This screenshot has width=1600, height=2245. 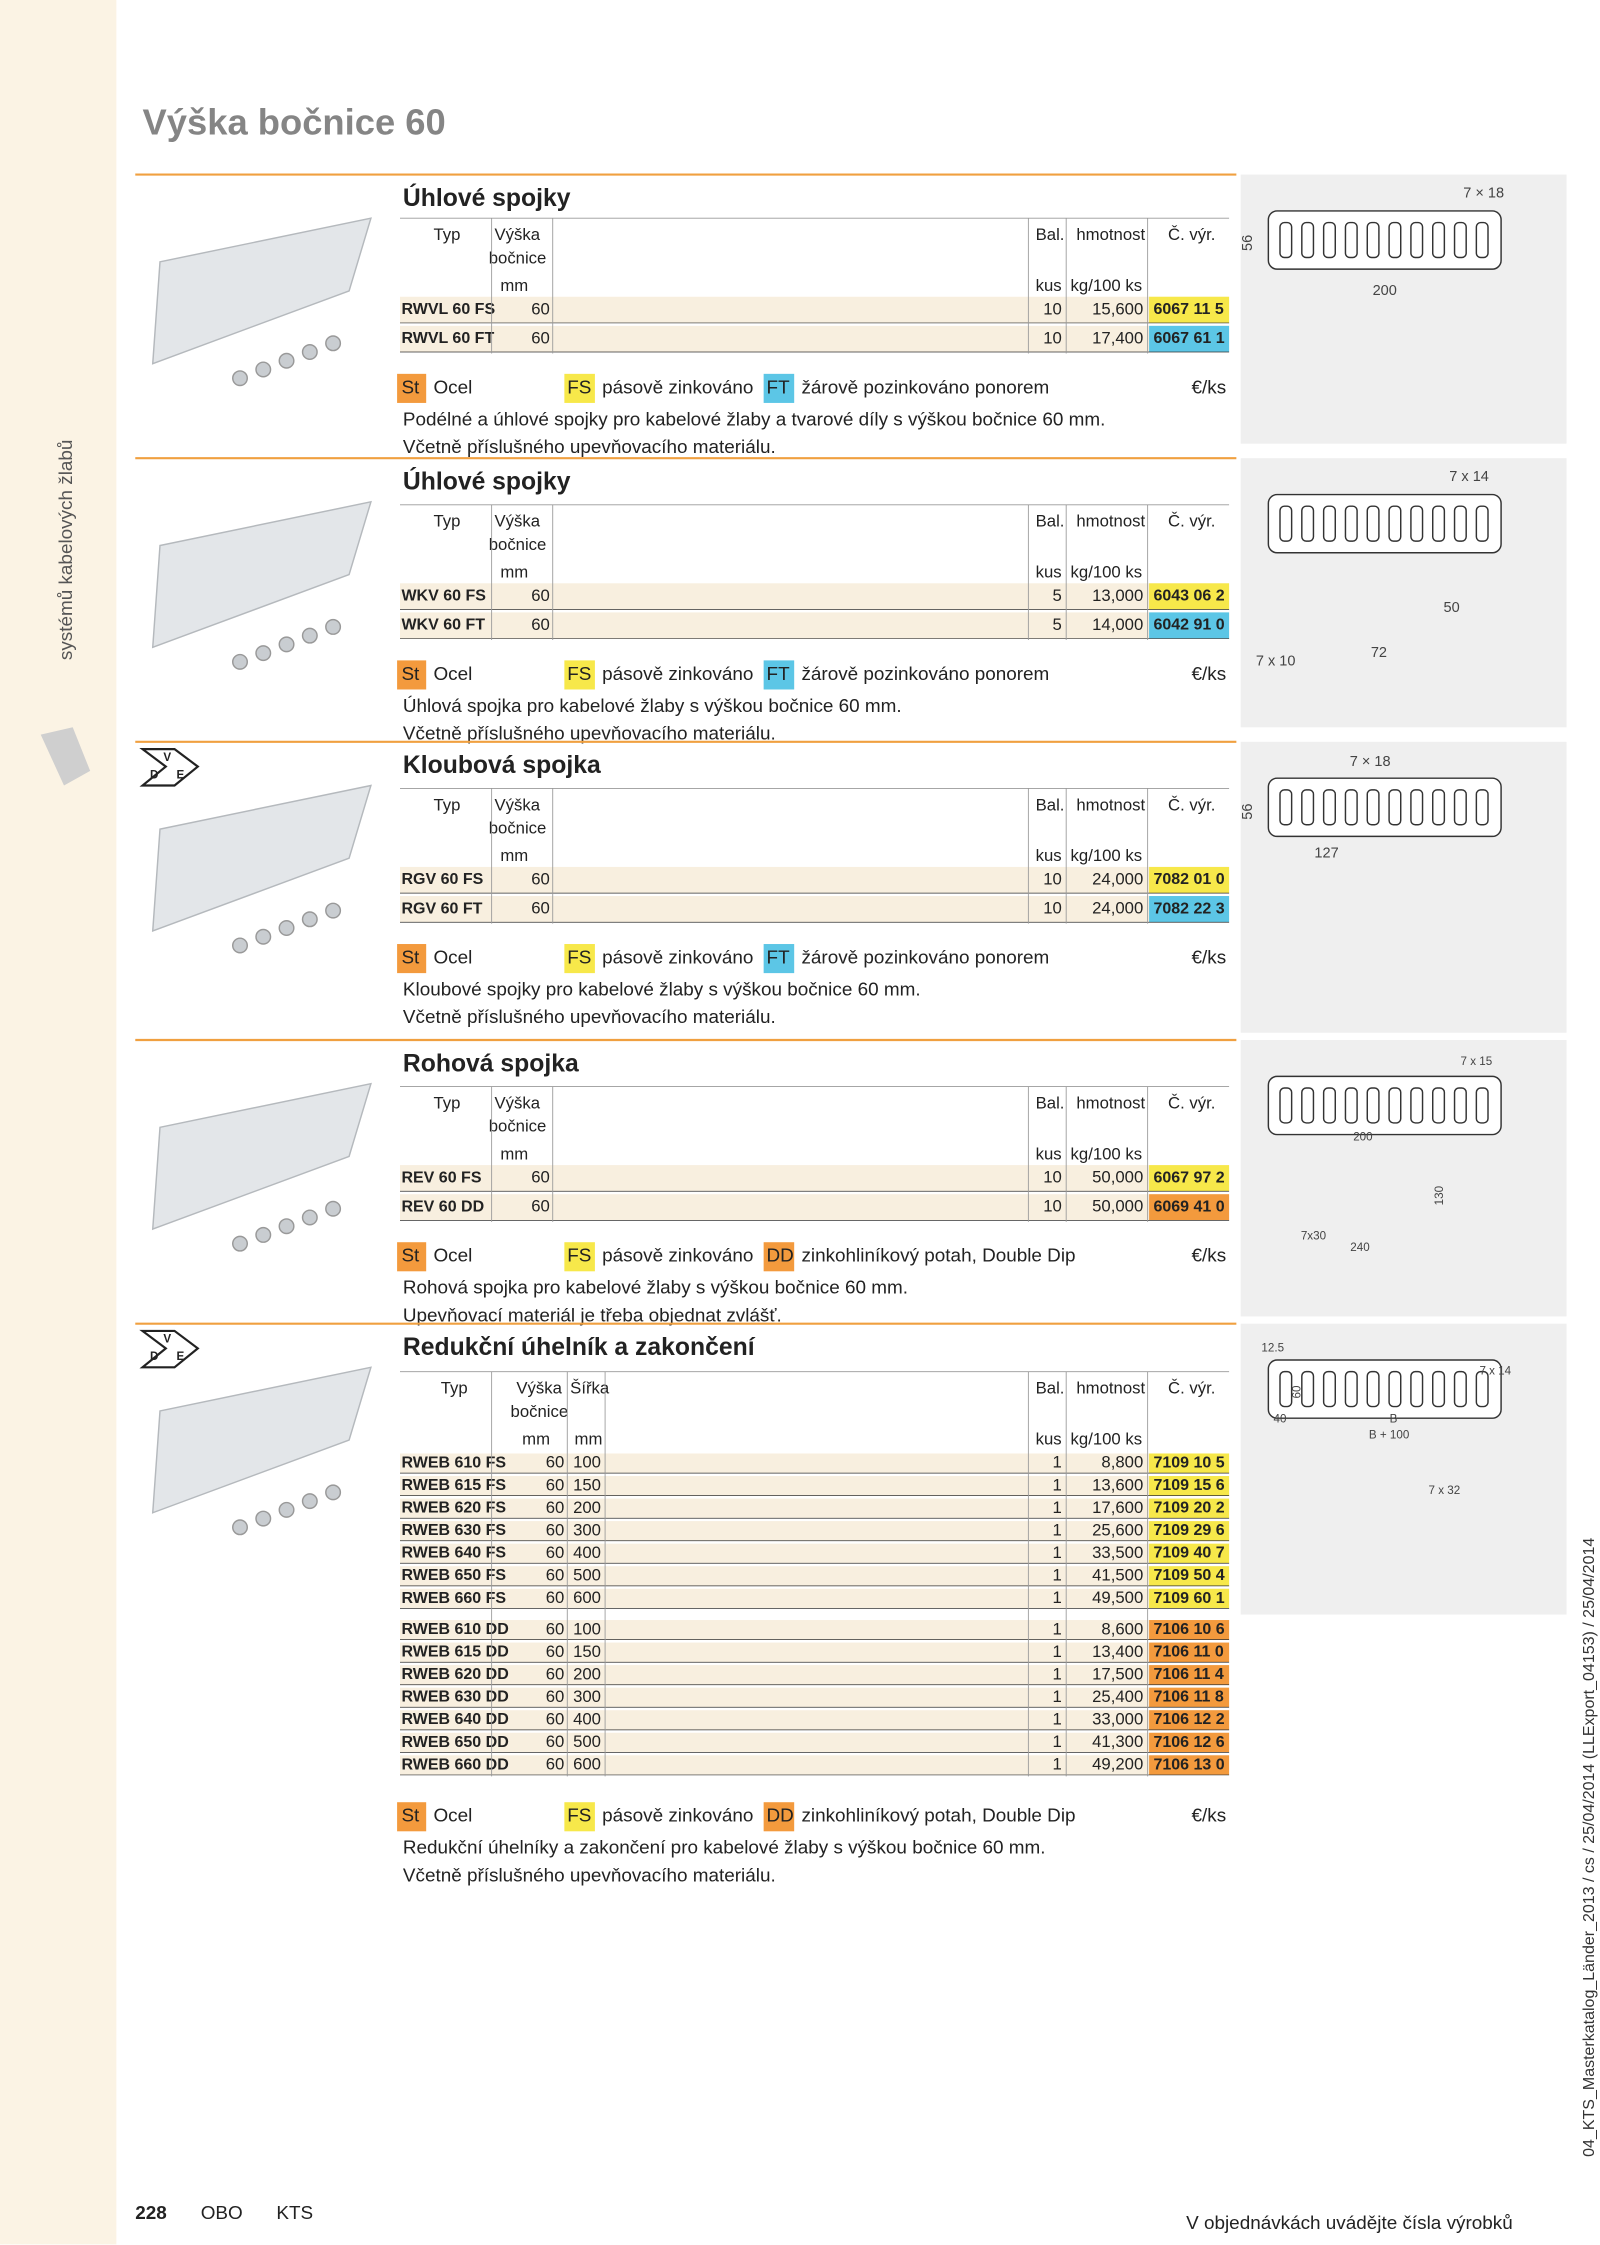 I want to click on cell: 13,600, so click(x=1117, y=1484).